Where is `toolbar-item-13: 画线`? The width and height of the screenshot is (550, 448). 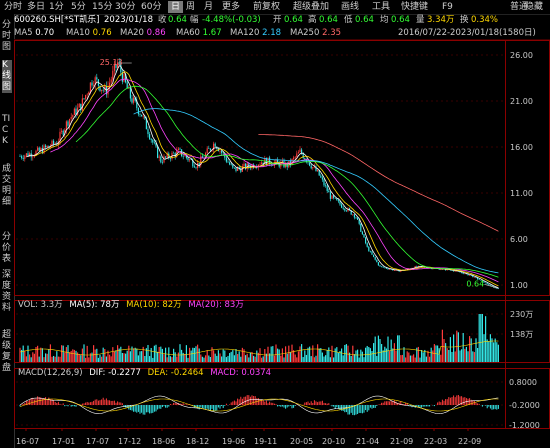 toolbar-item-13: 画线 is located at coordinates (350, 7).